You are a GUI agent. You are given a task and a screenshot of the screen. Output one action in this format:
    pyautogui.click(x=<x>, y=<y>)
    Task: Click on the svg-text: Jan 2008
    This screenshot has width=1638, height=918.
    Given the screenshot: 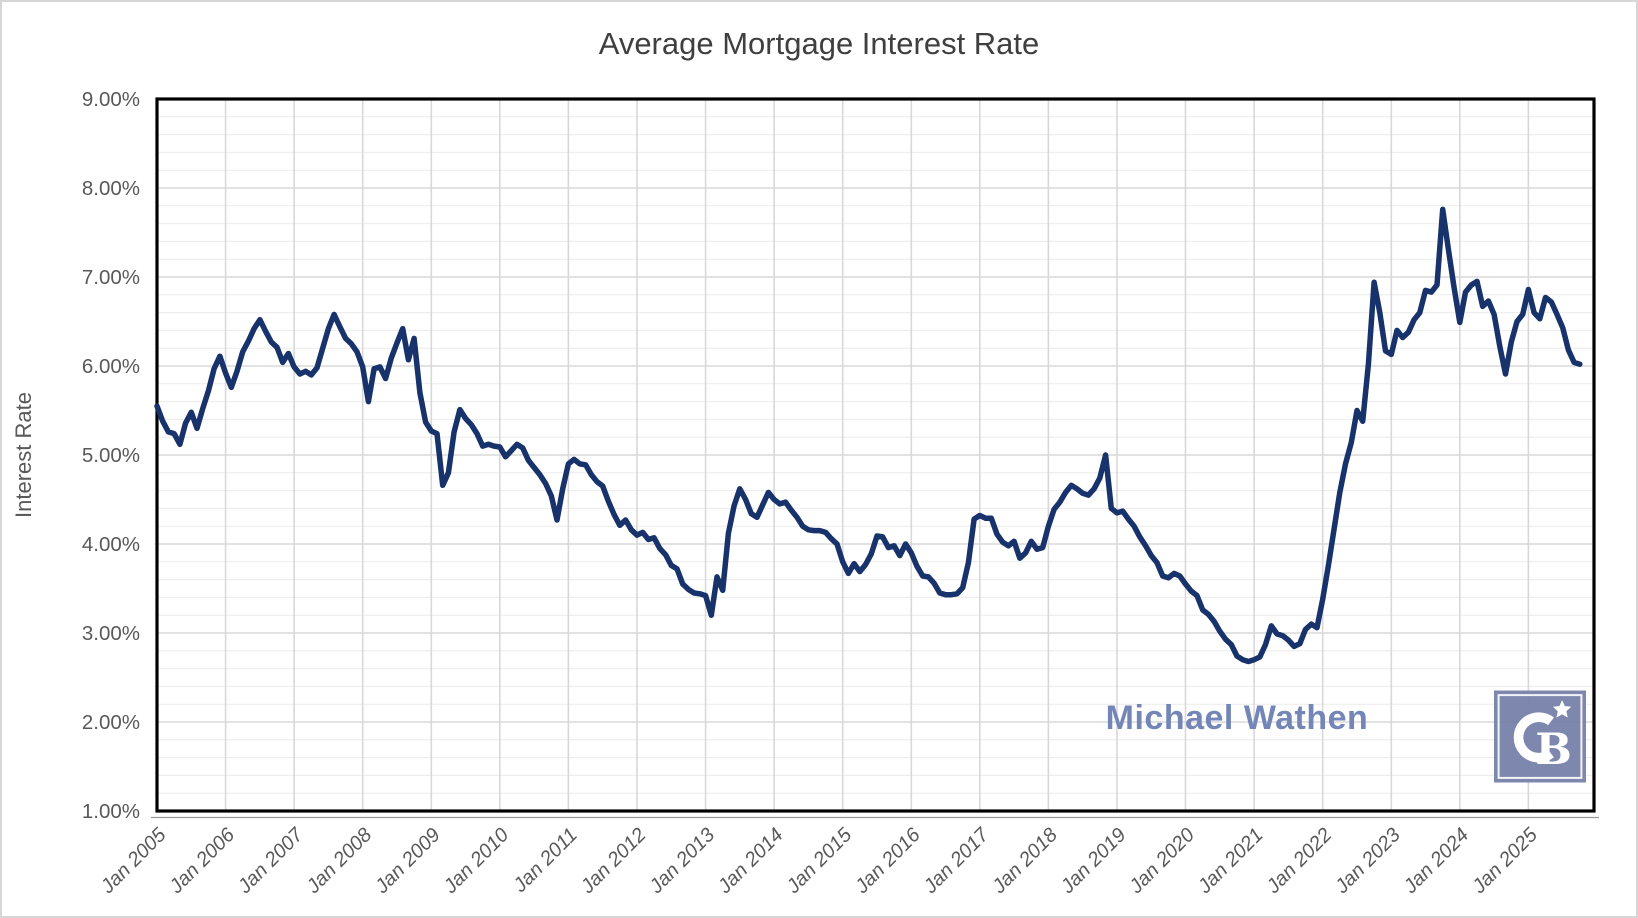 What is the action you would take?
    pyautogui.click(x=339, y=861)
    